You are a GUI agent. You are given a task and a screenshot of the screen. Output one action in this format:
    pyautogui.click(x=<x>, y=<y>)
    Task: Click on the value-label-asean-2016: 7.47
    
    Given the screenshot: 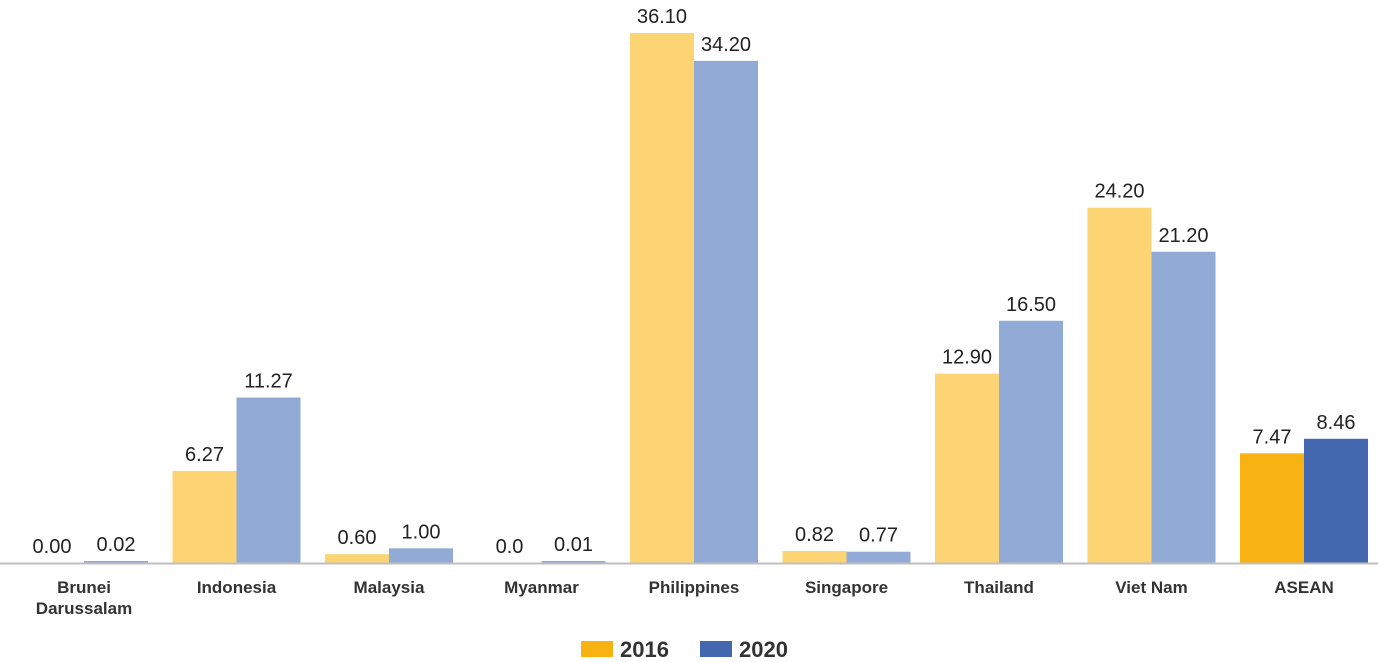 What is the action you would take?
    pyautogui.click(x=1272, y=437)
    